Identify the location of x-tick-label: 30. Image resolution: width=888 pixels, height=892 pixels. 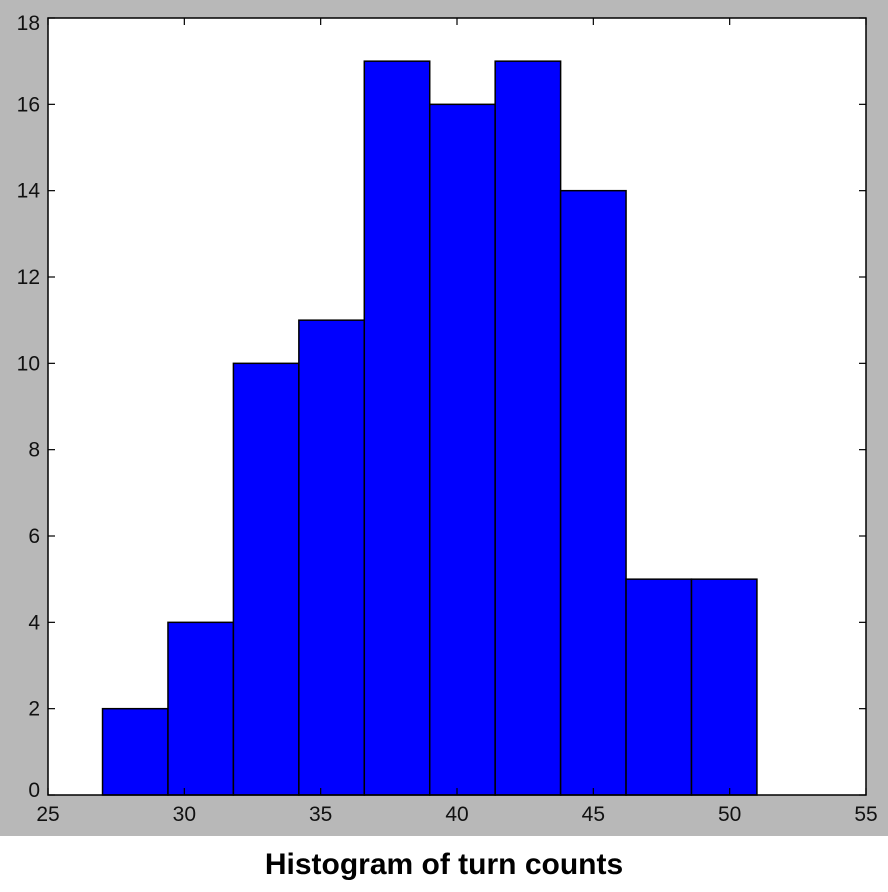
(184, 814).